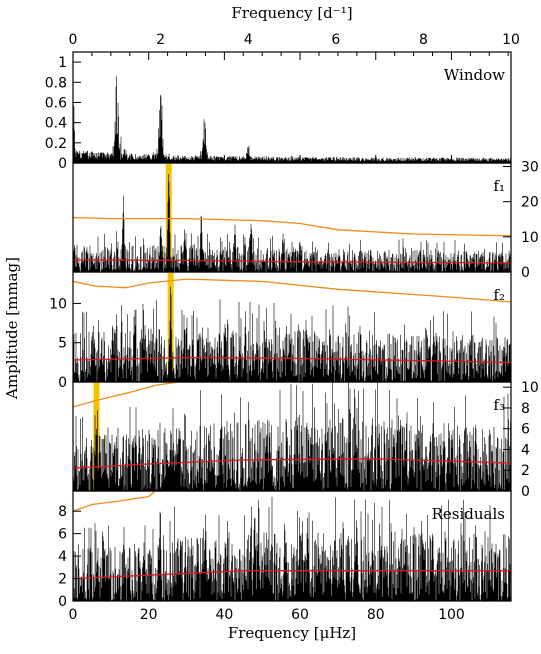  I want to click on bottom-tick-label: 20, so click(149, 615).